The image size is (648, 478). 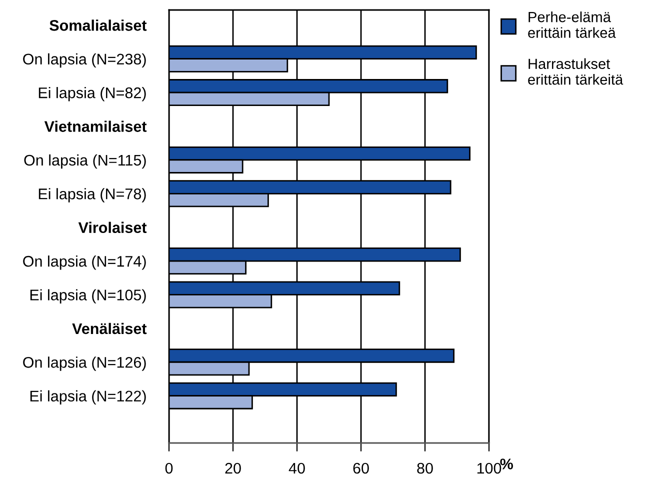 I want to click on x-tick-label: 80, so click(x=425, y=468).